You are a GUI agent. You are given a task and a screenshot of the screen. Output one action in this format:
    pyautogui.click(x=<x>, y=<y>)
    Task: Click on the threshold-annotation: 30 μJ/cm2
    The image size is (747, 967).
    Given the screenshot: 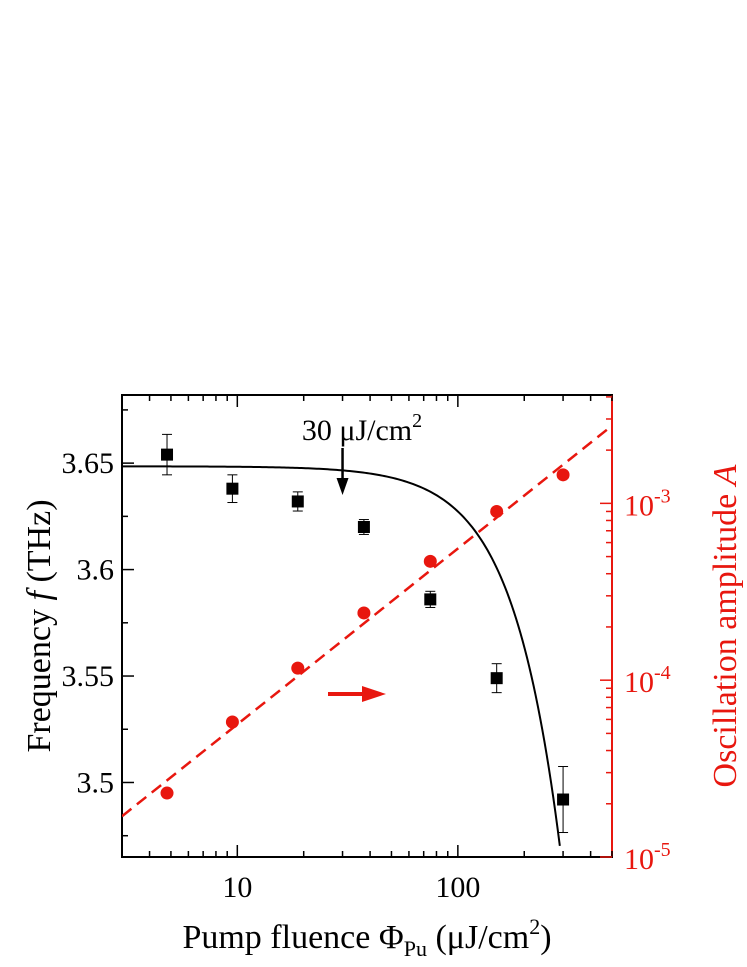 What is the action you would take?
    pyautogui.click(x=362, y=428)
    